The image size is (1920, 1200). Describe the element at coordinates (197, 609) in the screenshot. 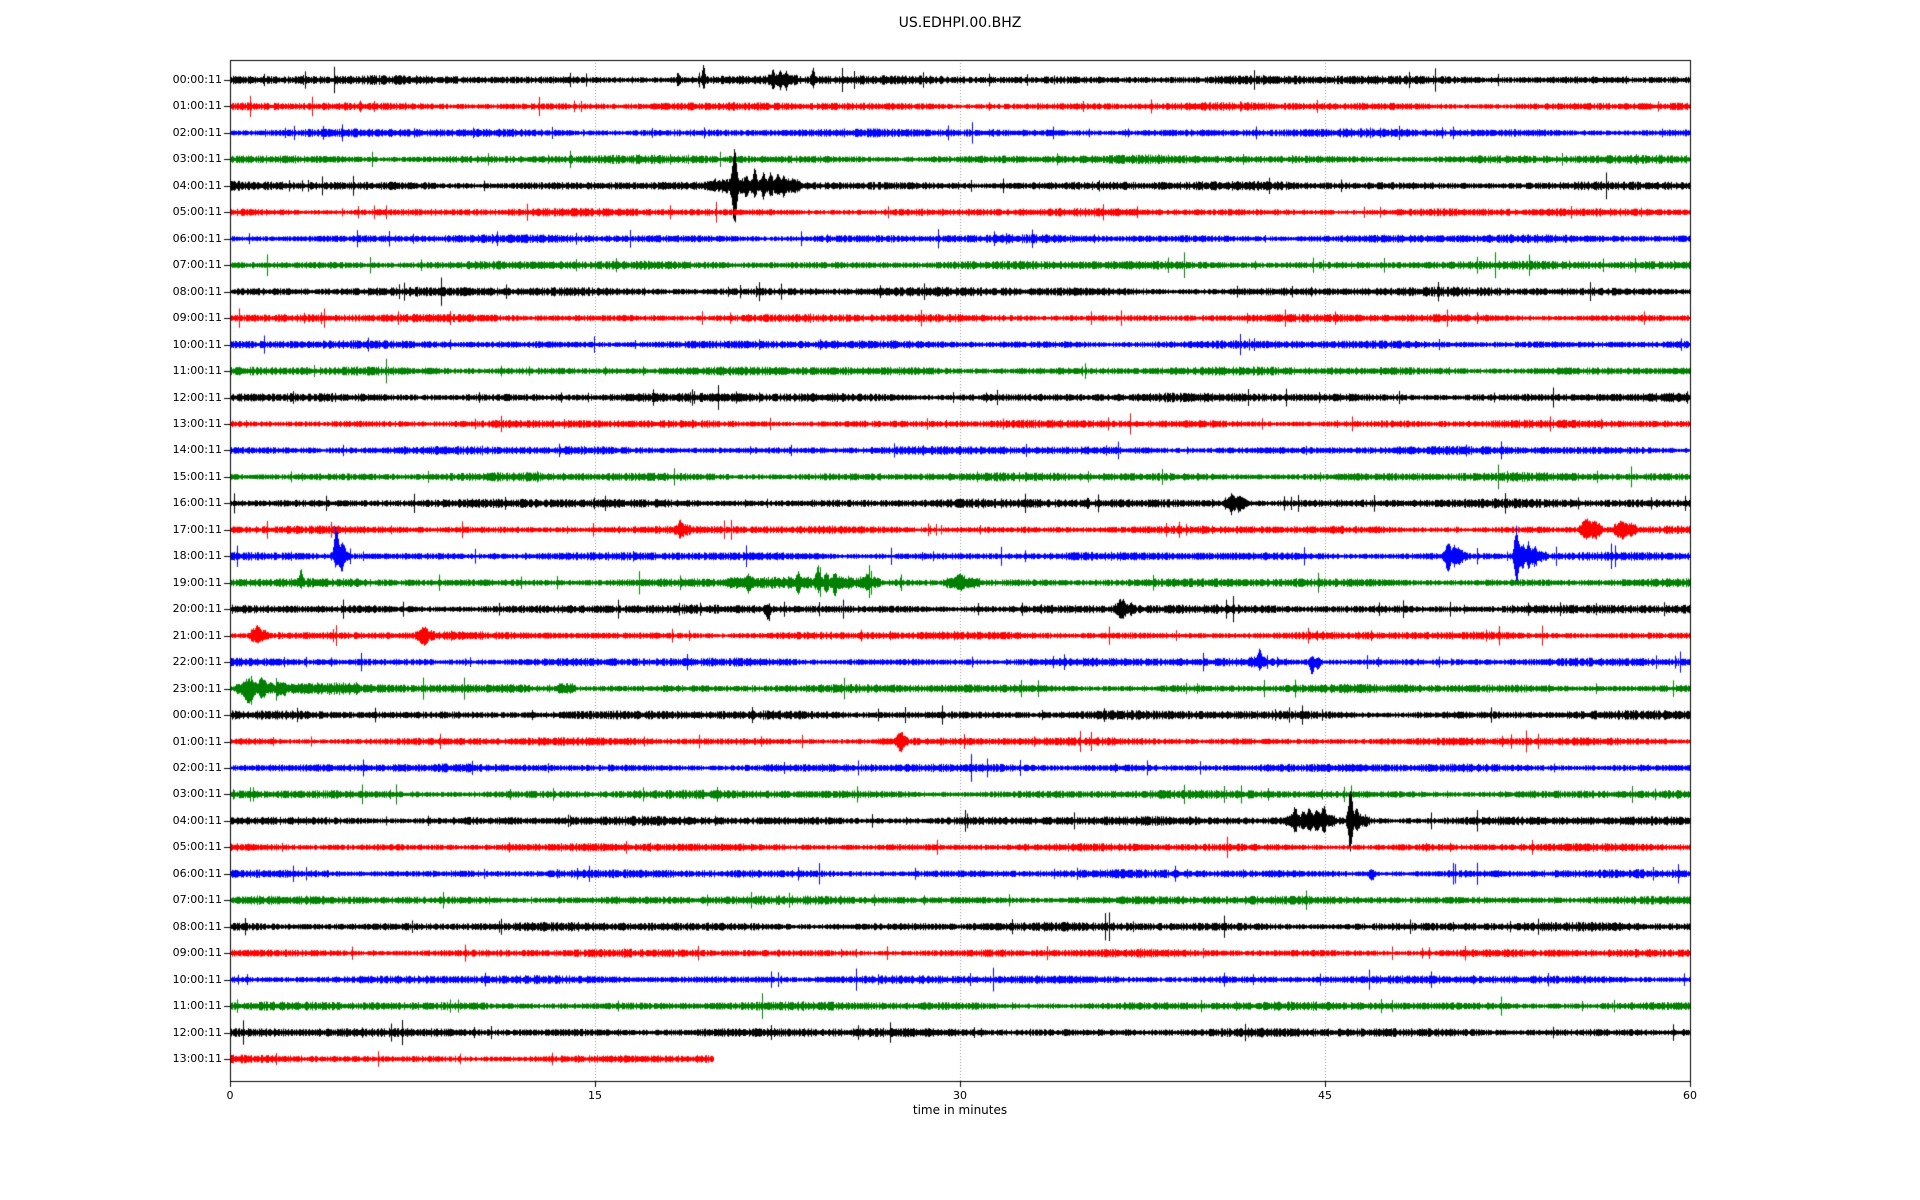

I see `y-axis-label: 20:00:11` at that location.